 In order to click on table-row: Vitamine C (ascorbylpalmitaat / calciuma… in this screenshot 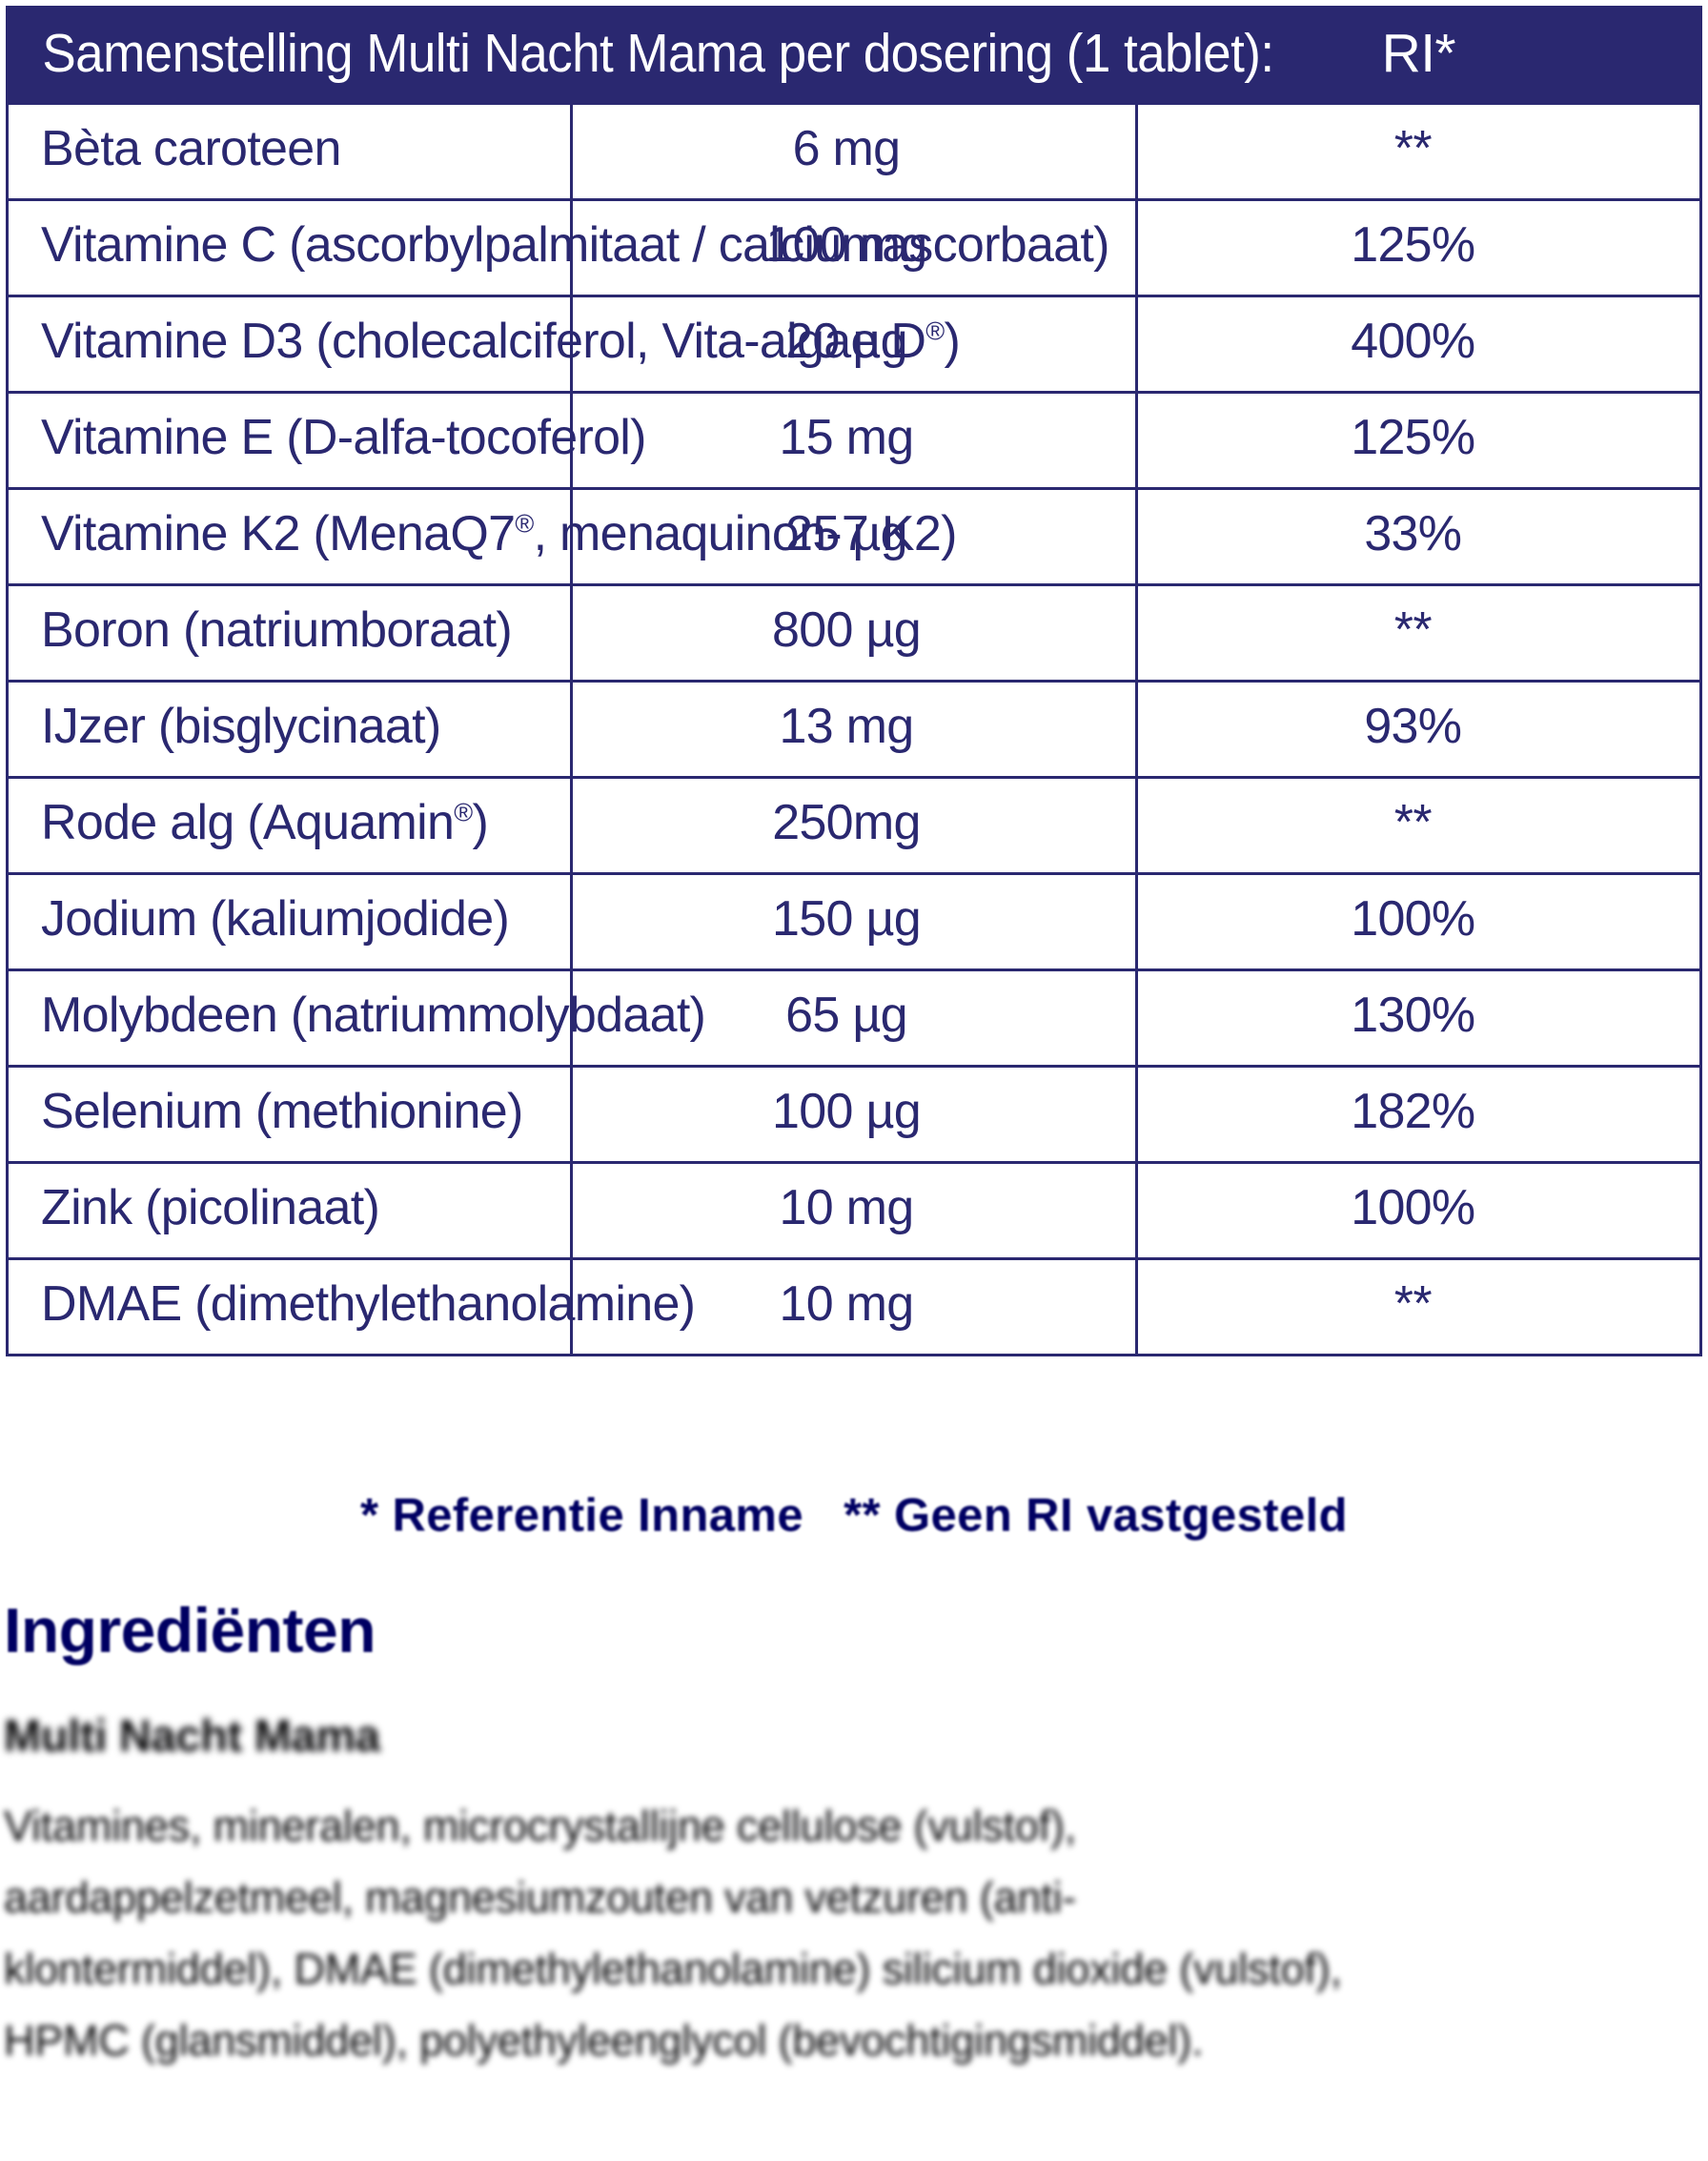, I will do `click(854, 247)`.